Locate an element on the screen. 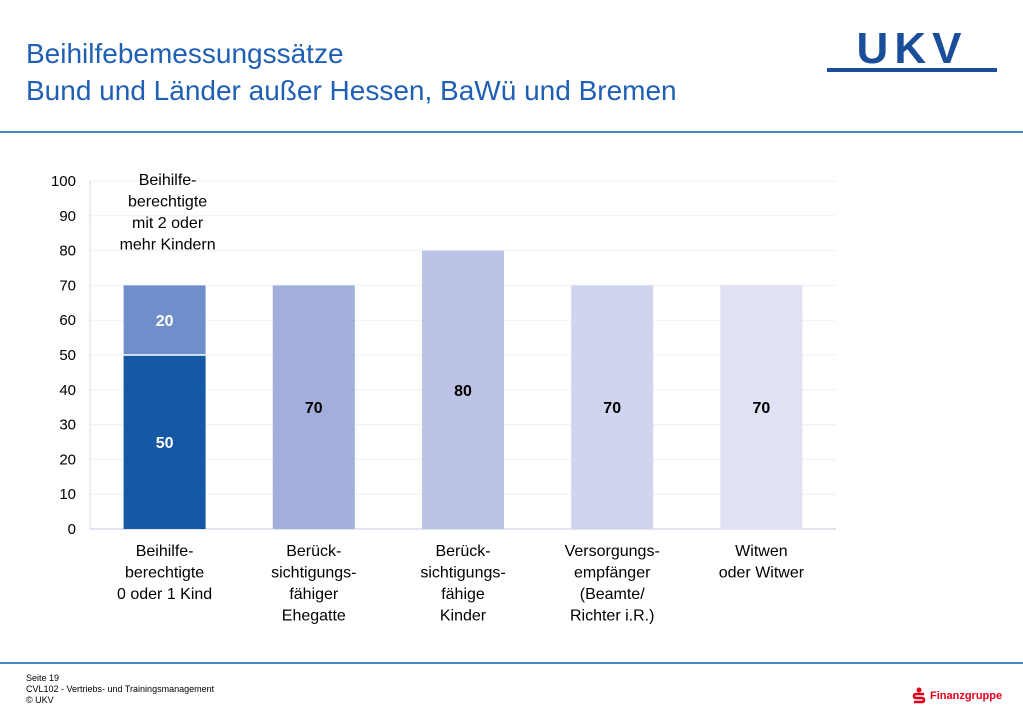 Image resolution: width=1023 pixels, height=720 pixels. y-tick-label: 50 is located at coordinates (67, 355).